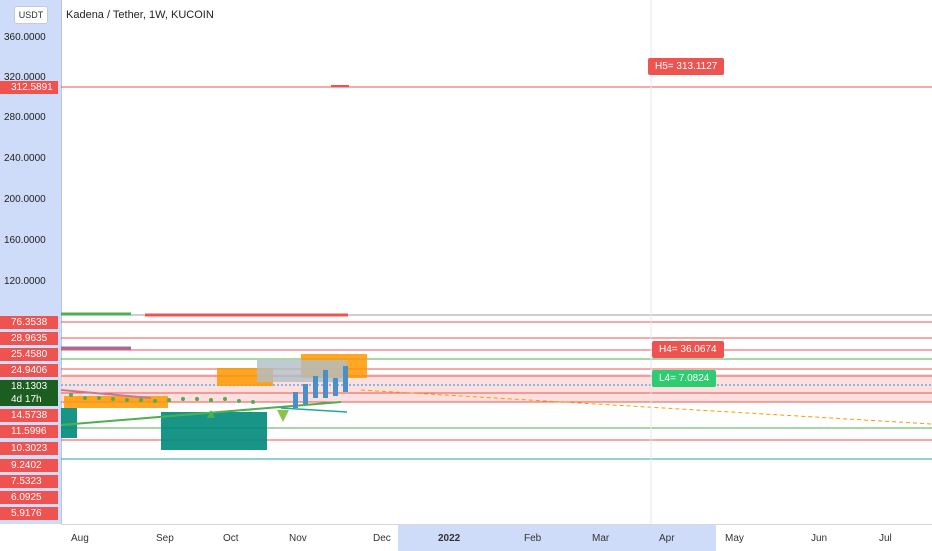 The height and width of the screenshot is (551, 932). Describe the element at coordinates (165, 538) in the screenshot. I see `time-label: Sep` at that location.